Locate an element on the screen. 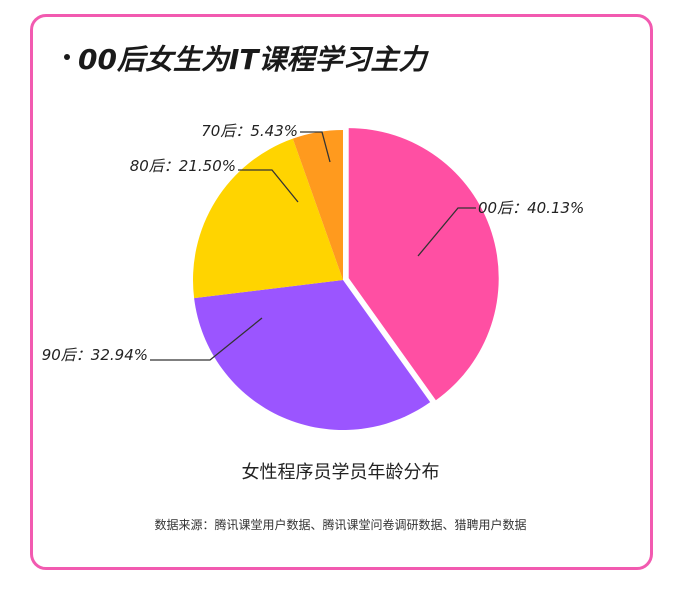  page-title: 00后女生为IT课程学习主力 is located at coordinates (245, 58).